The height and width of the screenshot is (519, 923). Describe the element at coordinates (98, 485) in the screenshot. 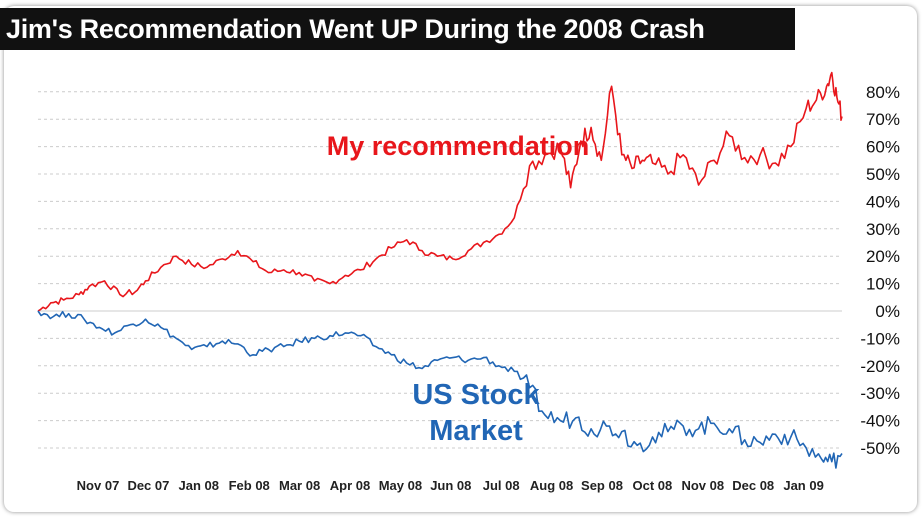

I see `x-tick-label: Nov 07` at that location.